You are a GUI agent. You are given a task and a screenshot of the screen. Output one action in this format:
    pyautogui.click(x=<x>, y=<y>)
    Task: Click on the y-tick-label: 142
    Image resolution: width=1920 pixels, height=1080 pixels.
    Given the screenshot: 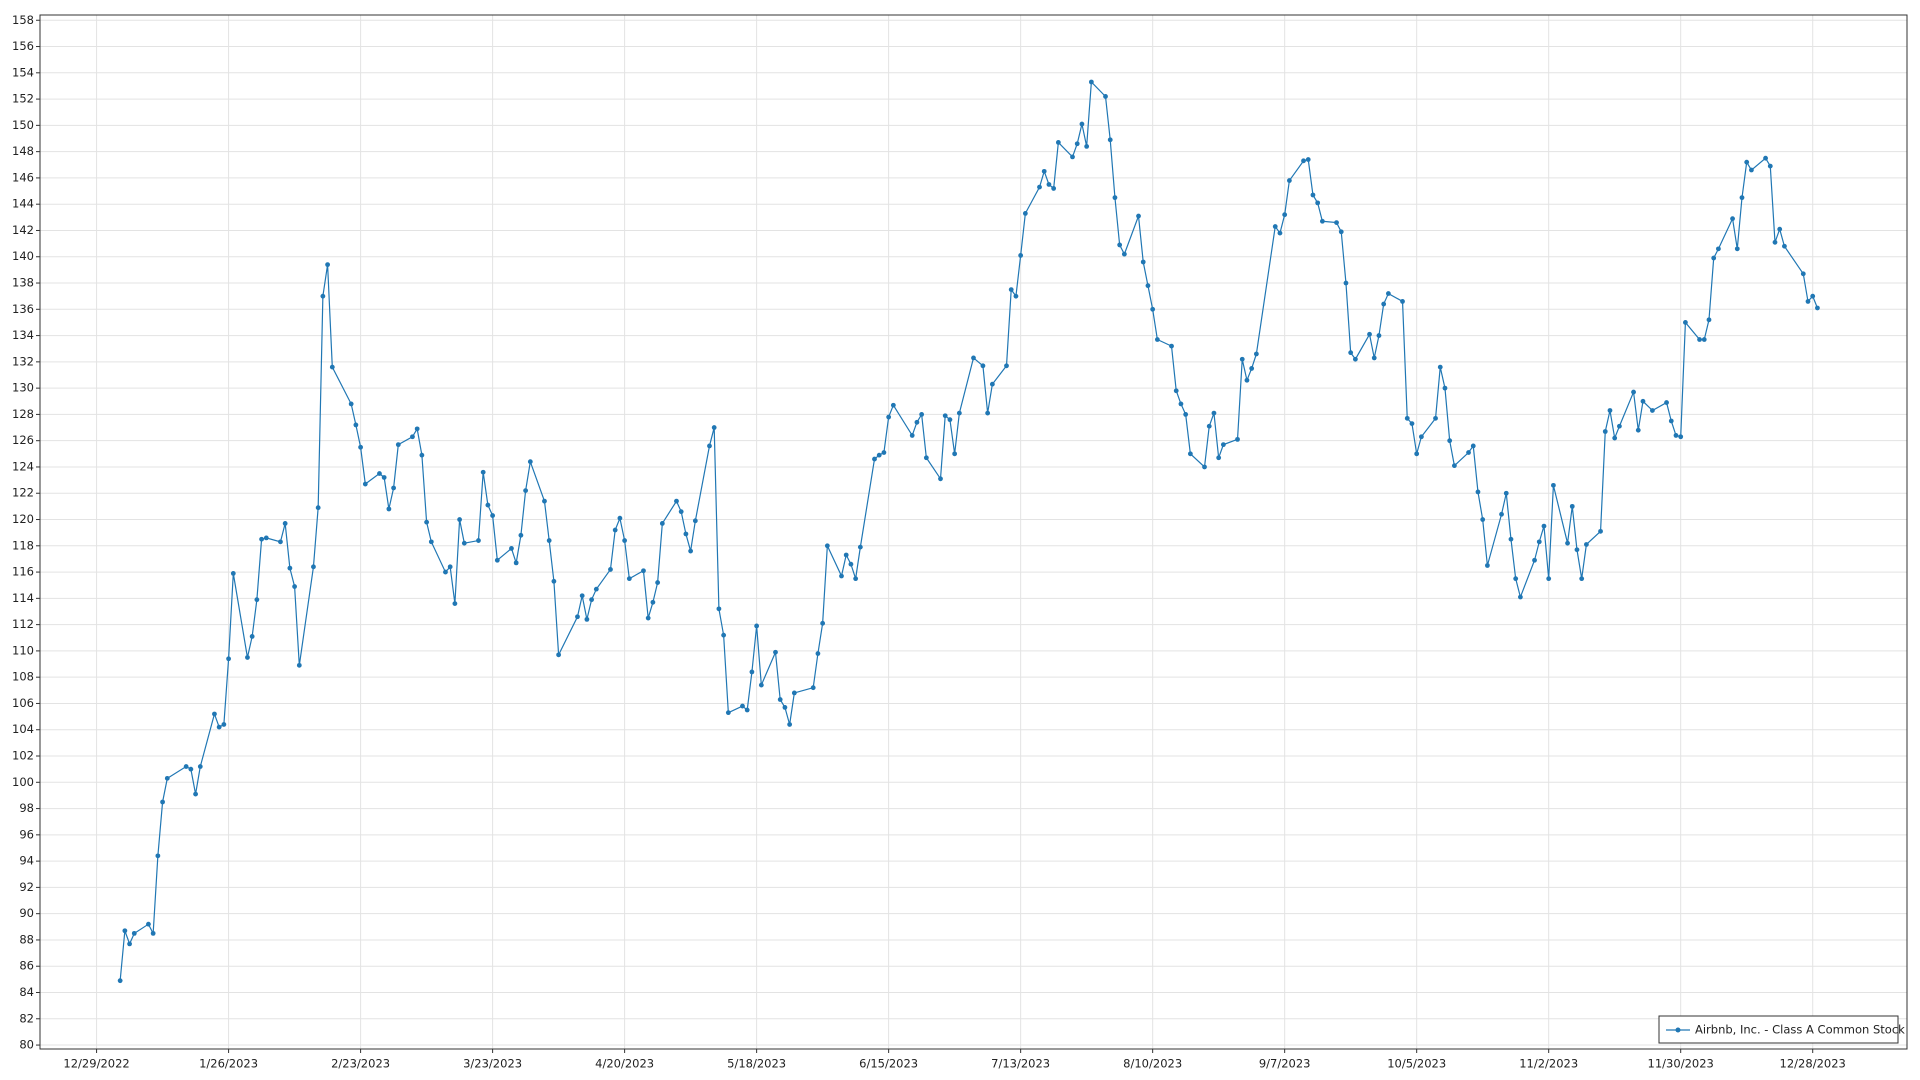 What is the action you would take?
    pyautogui.click(x=23, y=230)
    